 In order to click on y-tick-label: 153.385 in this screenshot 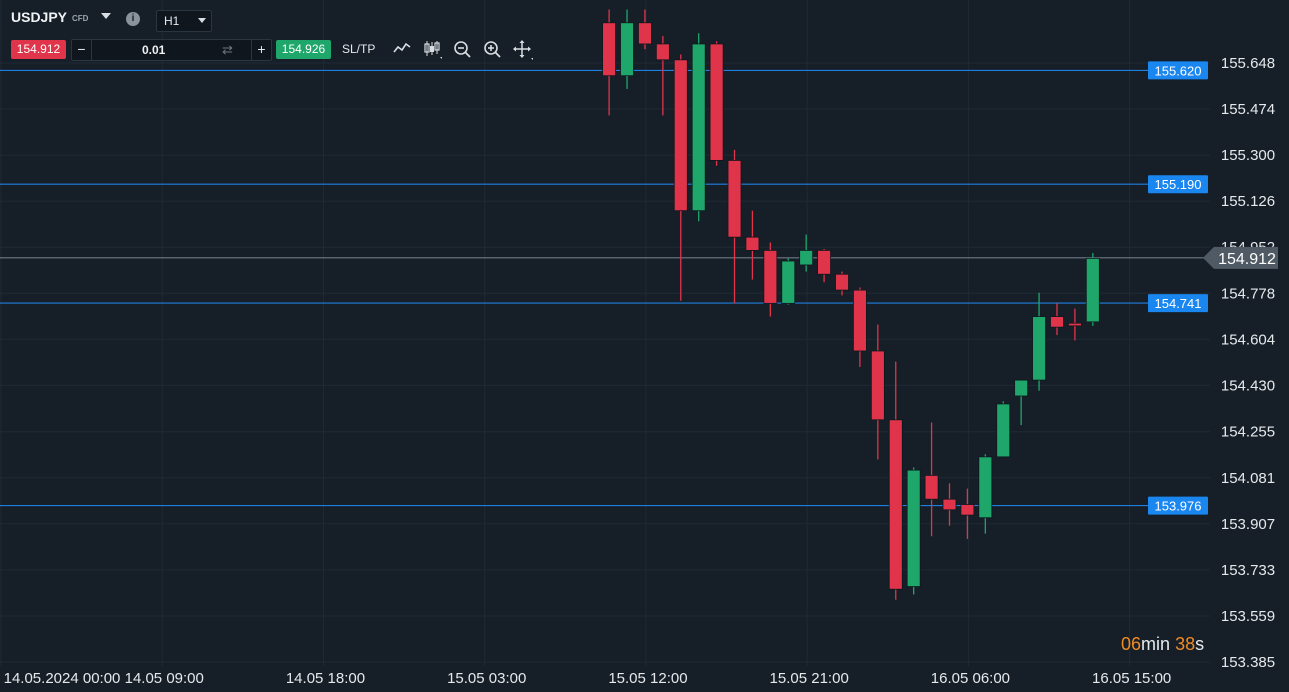, I will do `click(1248, 662)`.